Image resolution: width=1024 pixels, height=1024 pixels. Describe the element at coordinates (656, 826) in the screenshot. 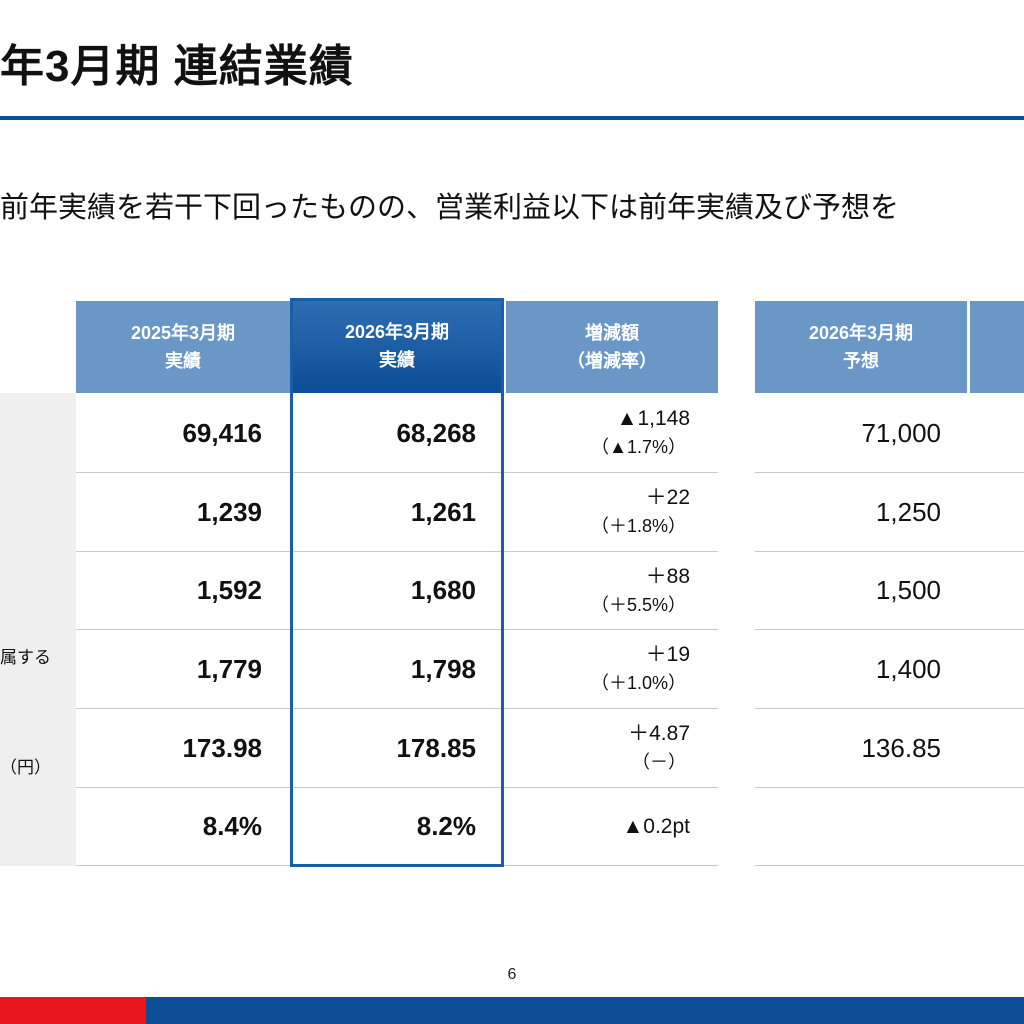

I see `diff-amount: ▲0.2pt` at that location.